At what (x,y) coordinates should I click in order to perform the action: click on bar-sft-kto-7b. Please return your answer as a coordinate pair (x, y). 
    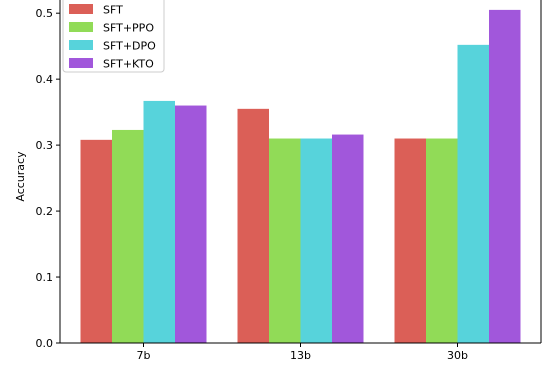
    Looking at the image, I should click on (191, 224).